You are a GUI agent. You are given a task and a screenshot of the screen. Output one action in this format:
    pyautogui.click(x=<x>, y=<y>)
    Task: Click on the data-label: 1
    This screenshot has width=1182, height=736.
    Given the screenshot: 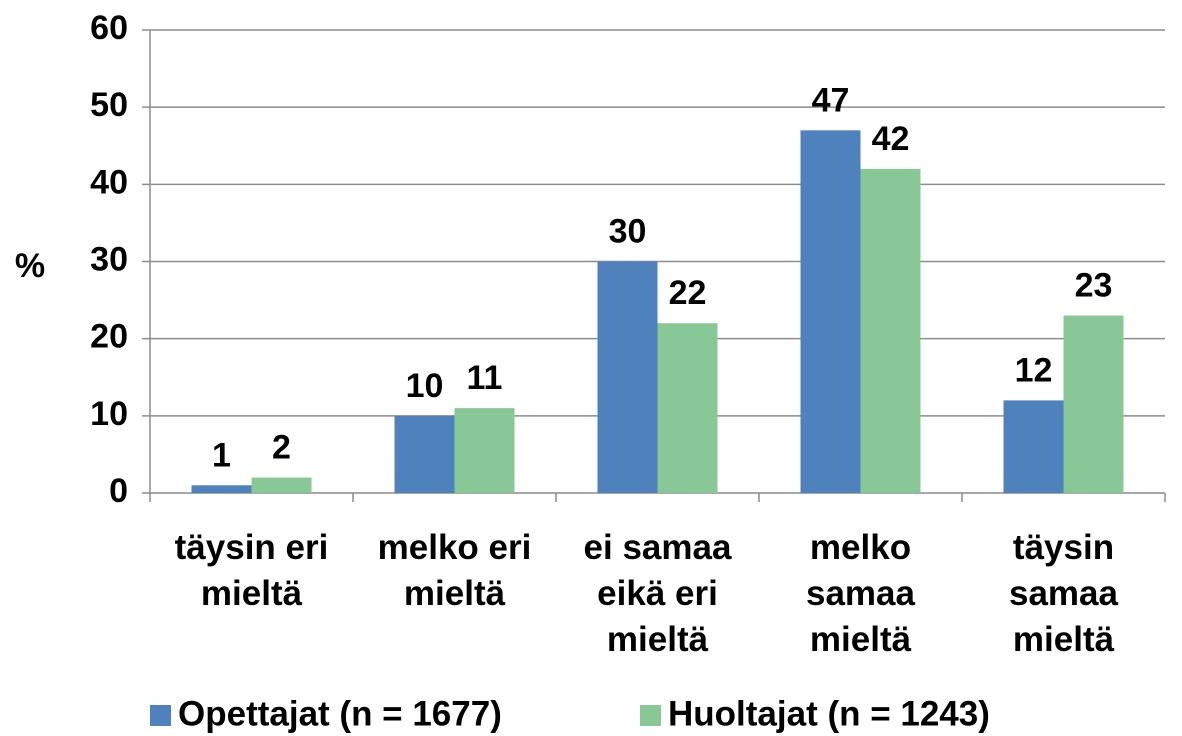 What is the action you would take?
    pyautogui.click(x=221, y=455)
    